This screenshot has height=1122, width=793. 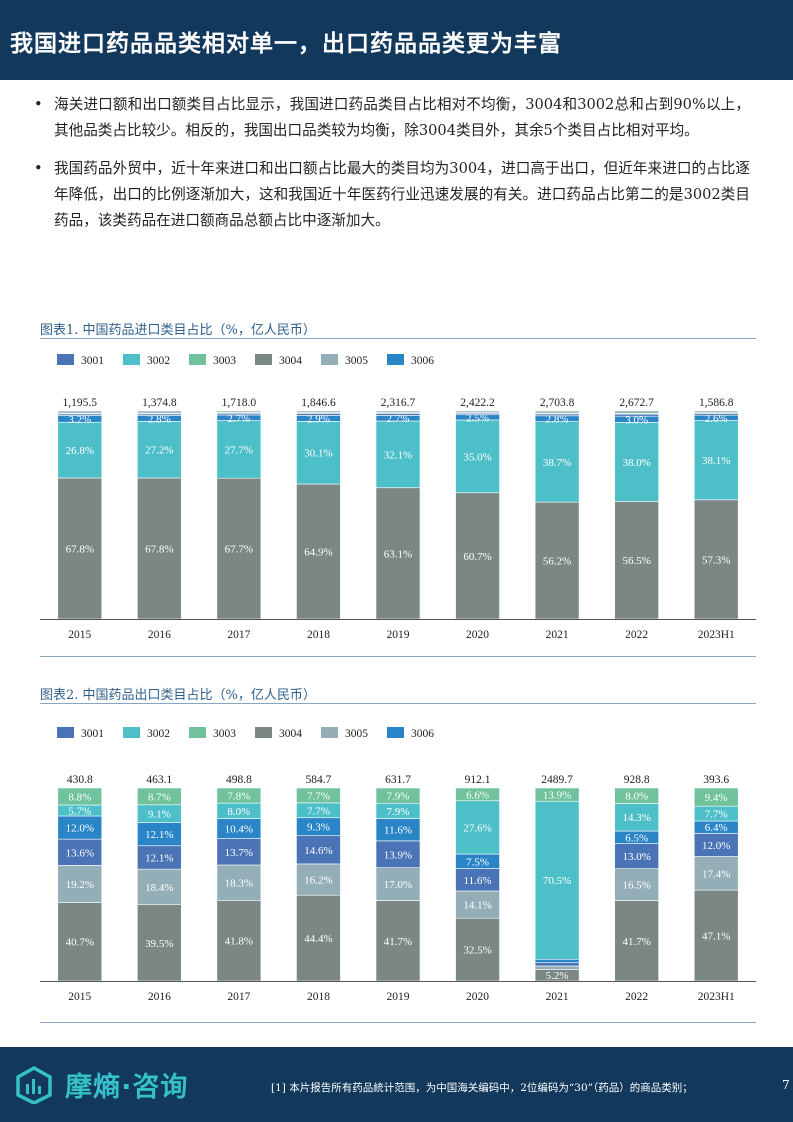 I want to click on total-label: 1,846.6, so click(x=318, y=403).